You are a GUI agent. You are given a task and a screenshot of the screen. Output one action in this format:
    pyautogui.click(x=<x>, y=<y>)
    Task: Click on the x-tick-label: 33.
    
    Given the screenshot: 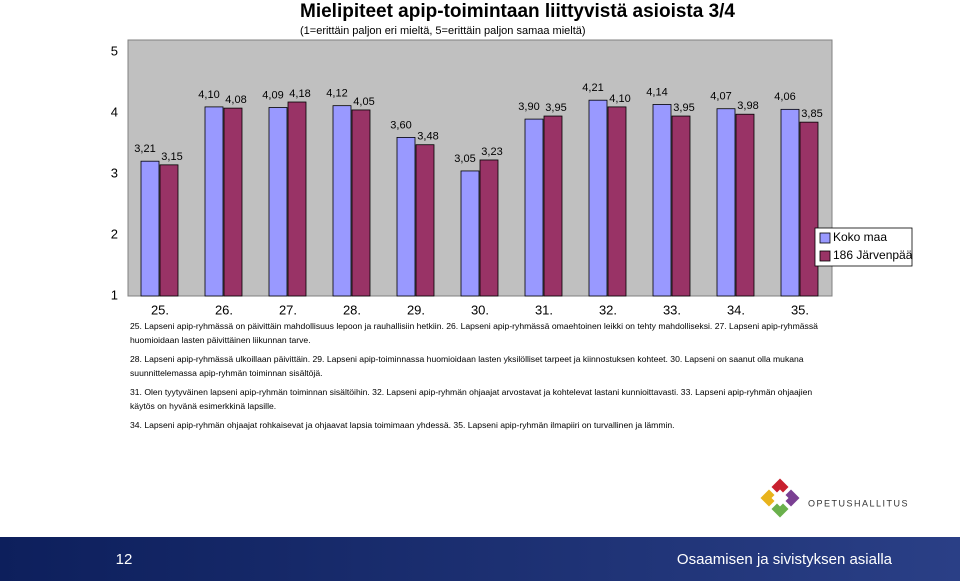 What is the action you would take?
    pyautogui.click(x=672, y=309)
    